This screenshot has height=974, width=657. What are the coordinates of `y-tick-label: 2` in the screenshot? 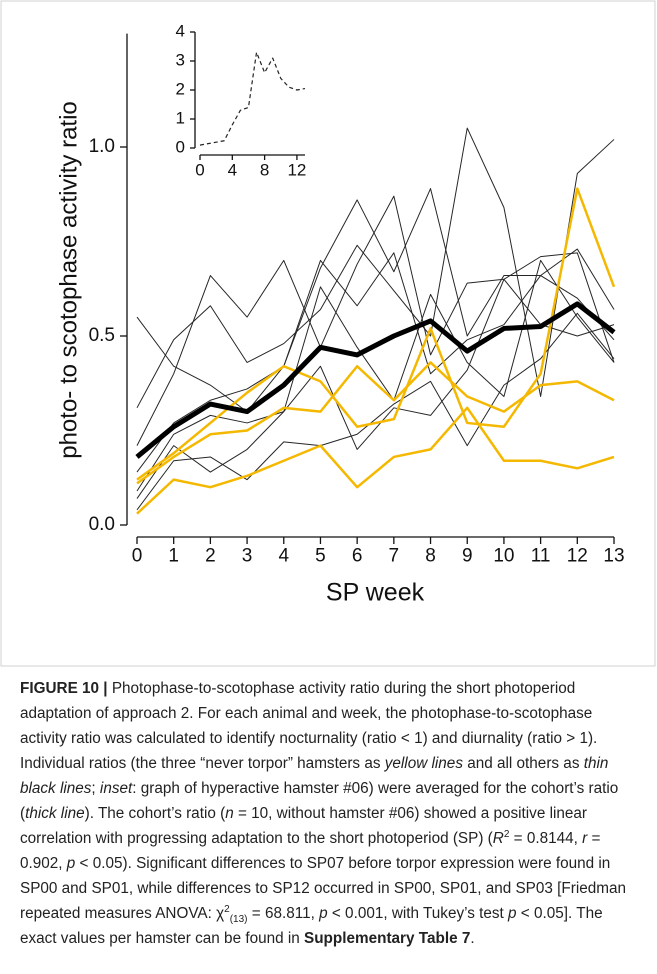 It's located at (180, 88).